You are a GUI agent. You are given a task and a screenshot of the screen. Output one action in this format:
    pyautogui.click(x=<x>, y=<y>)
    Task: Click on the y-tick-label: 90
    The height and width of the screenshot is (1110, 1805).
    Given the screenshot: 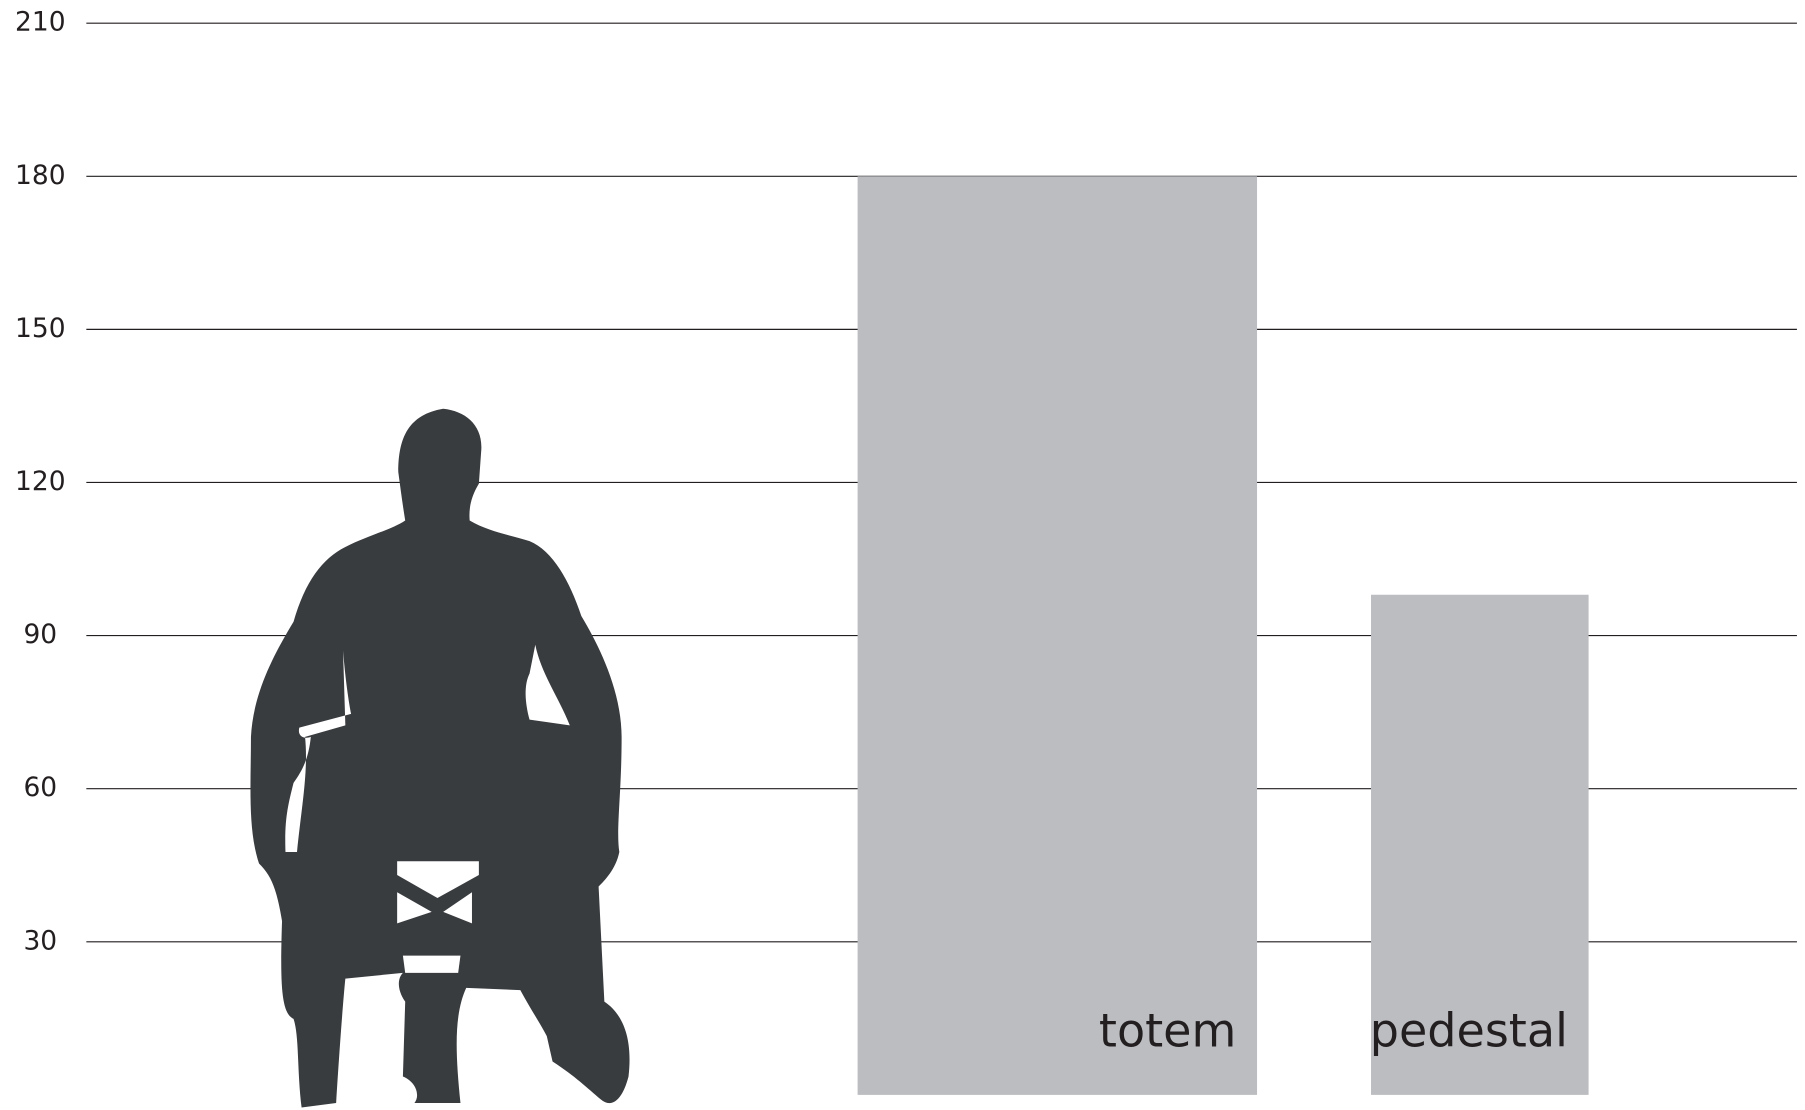 What is the action you would take?
    pyautogui.click(x=40, y=634)
    